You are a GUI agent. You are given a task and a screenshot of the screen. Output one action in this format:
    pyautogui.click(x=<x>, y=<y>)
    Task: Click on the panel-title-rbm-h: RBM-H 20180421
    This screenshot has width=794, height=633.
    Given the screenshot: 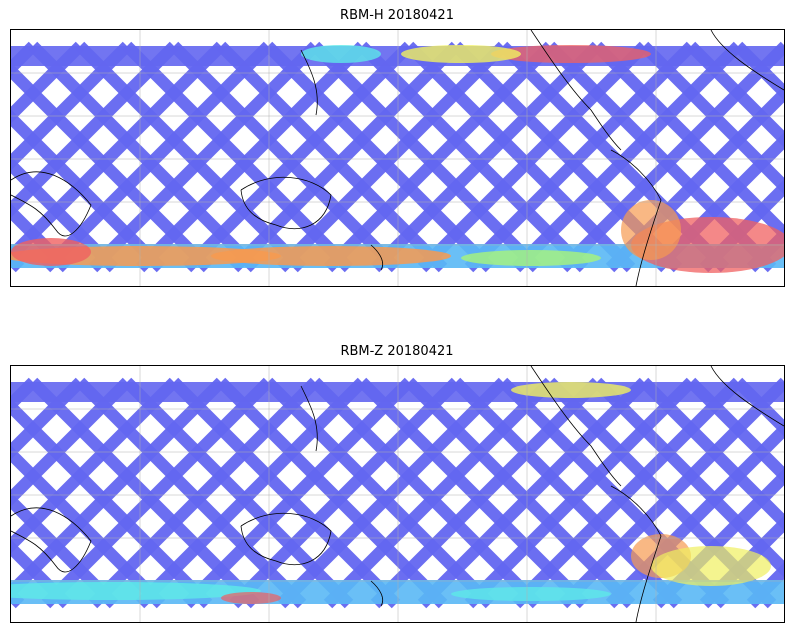 What is the action you would take?
    pyautogui.click(x=397, y=15)
    